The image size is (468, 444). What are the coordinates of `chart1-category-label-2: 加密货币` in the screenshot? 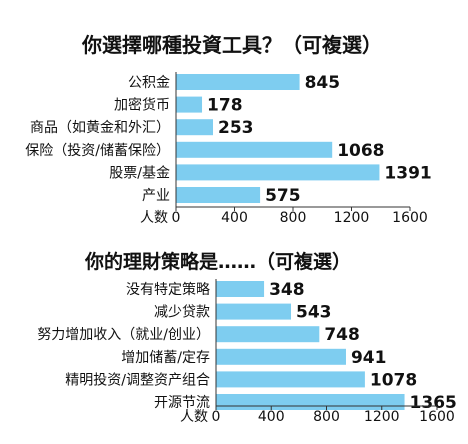 It's located at (142, 105).